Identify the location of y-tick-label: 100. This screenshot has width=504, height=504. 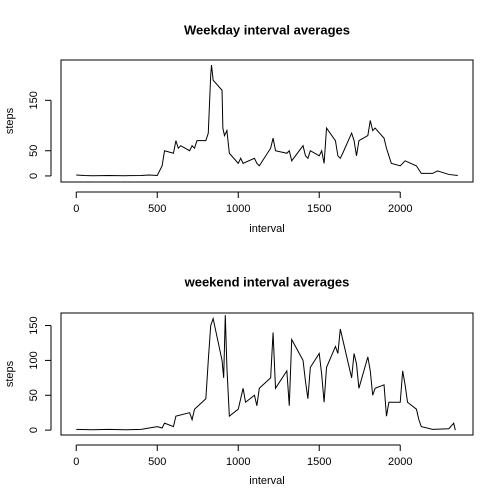
(34, 360).